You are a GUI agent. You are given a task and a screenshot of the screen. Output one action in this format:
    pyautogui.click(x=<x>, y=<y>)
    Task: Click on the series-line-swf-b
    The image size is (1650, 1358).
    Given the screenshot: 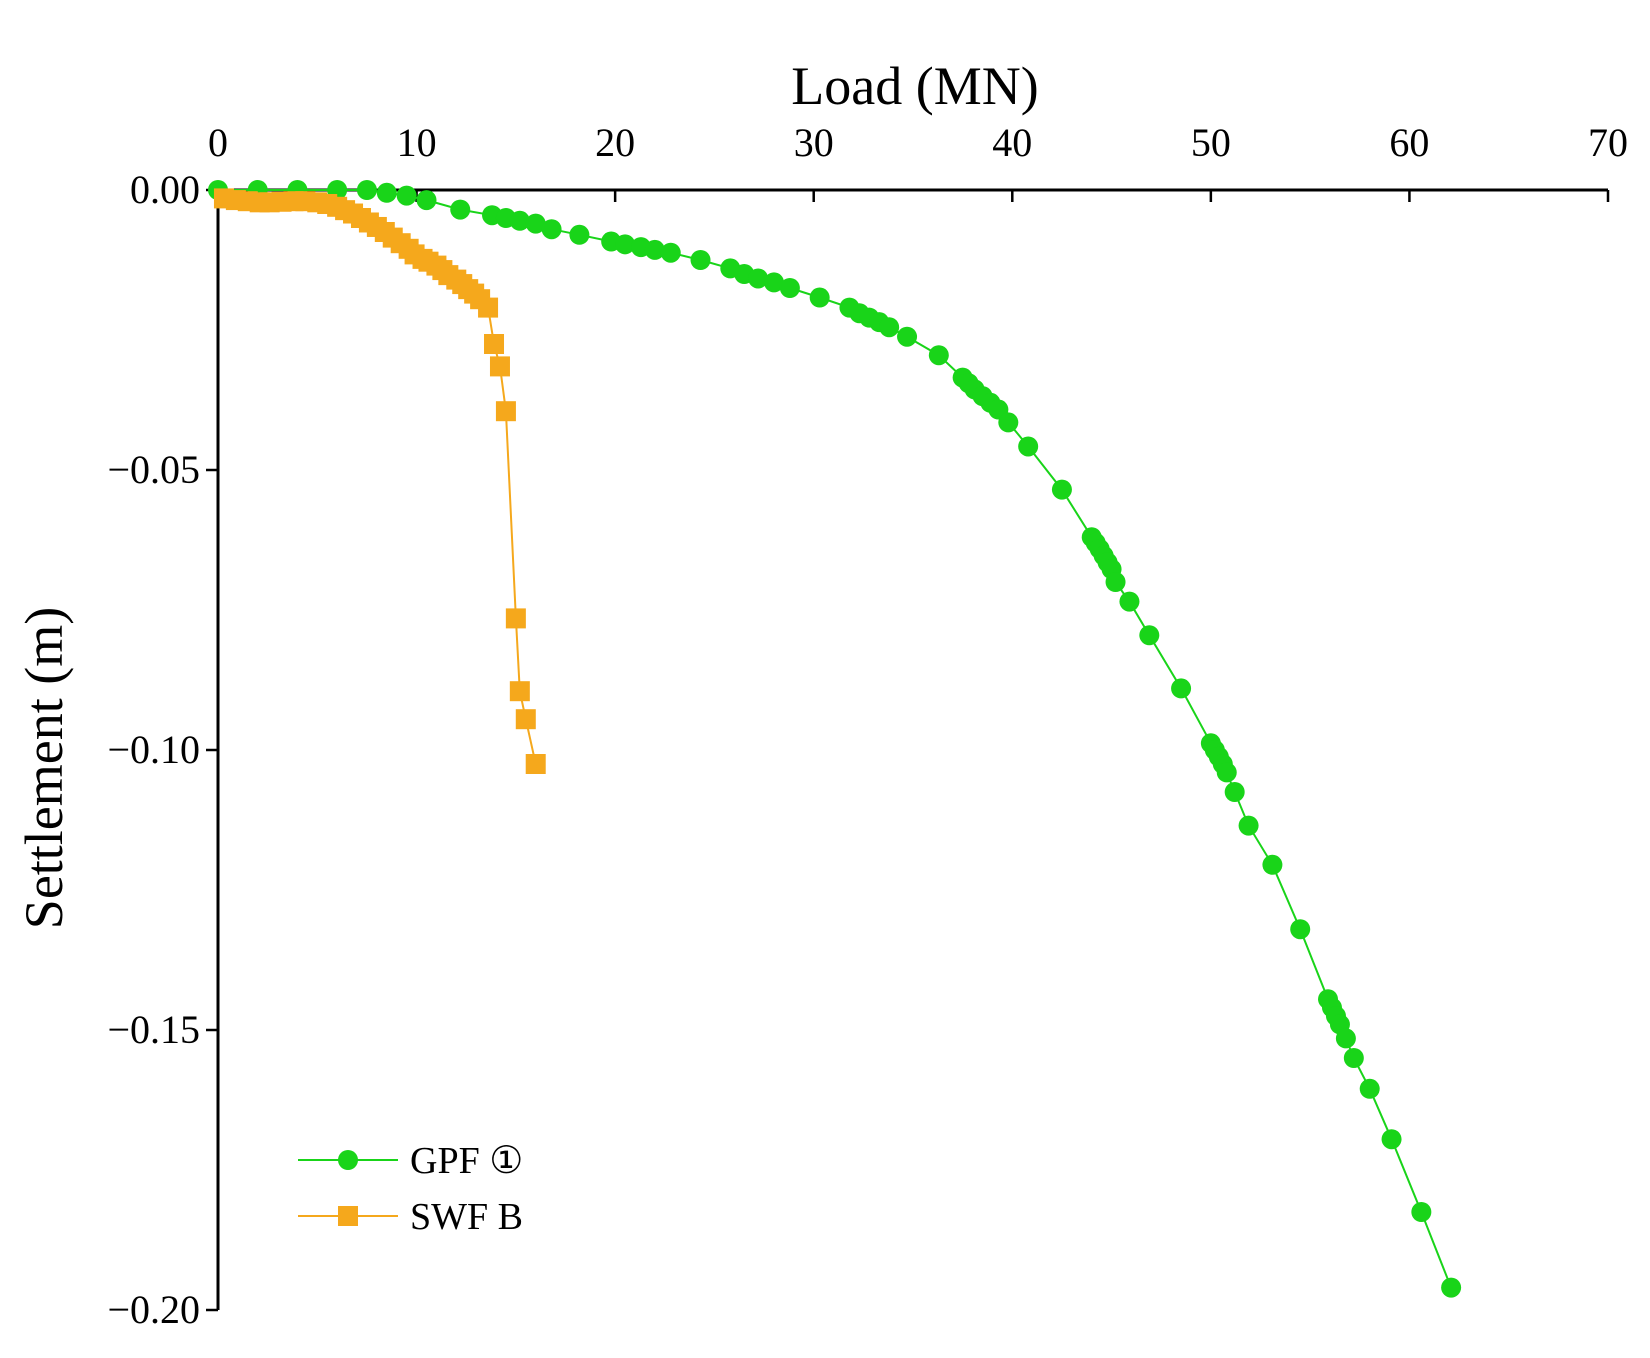 What is the action you would take?
    pyautogui.click(x=380, y=481)
    